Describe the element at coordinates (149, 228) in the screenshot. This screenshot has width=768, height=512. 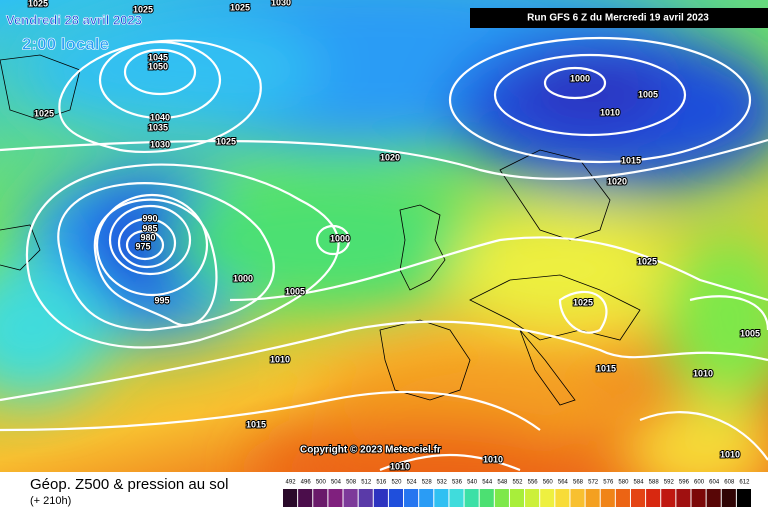
I see `isobar-label: 985` at that location.